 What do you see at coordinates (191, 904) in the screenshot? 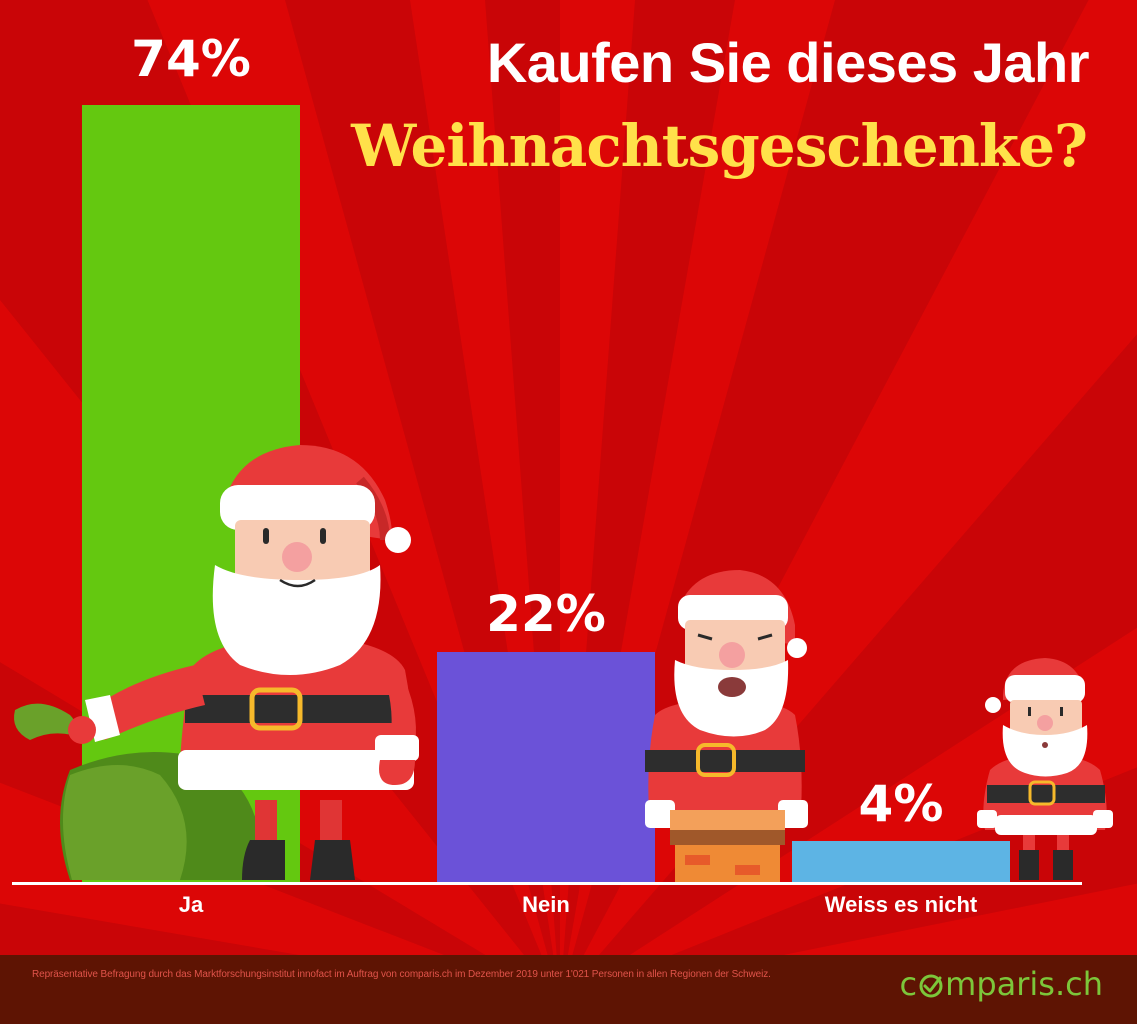
I see `category-label-ja: Ja` at bounding box center [191, 904].